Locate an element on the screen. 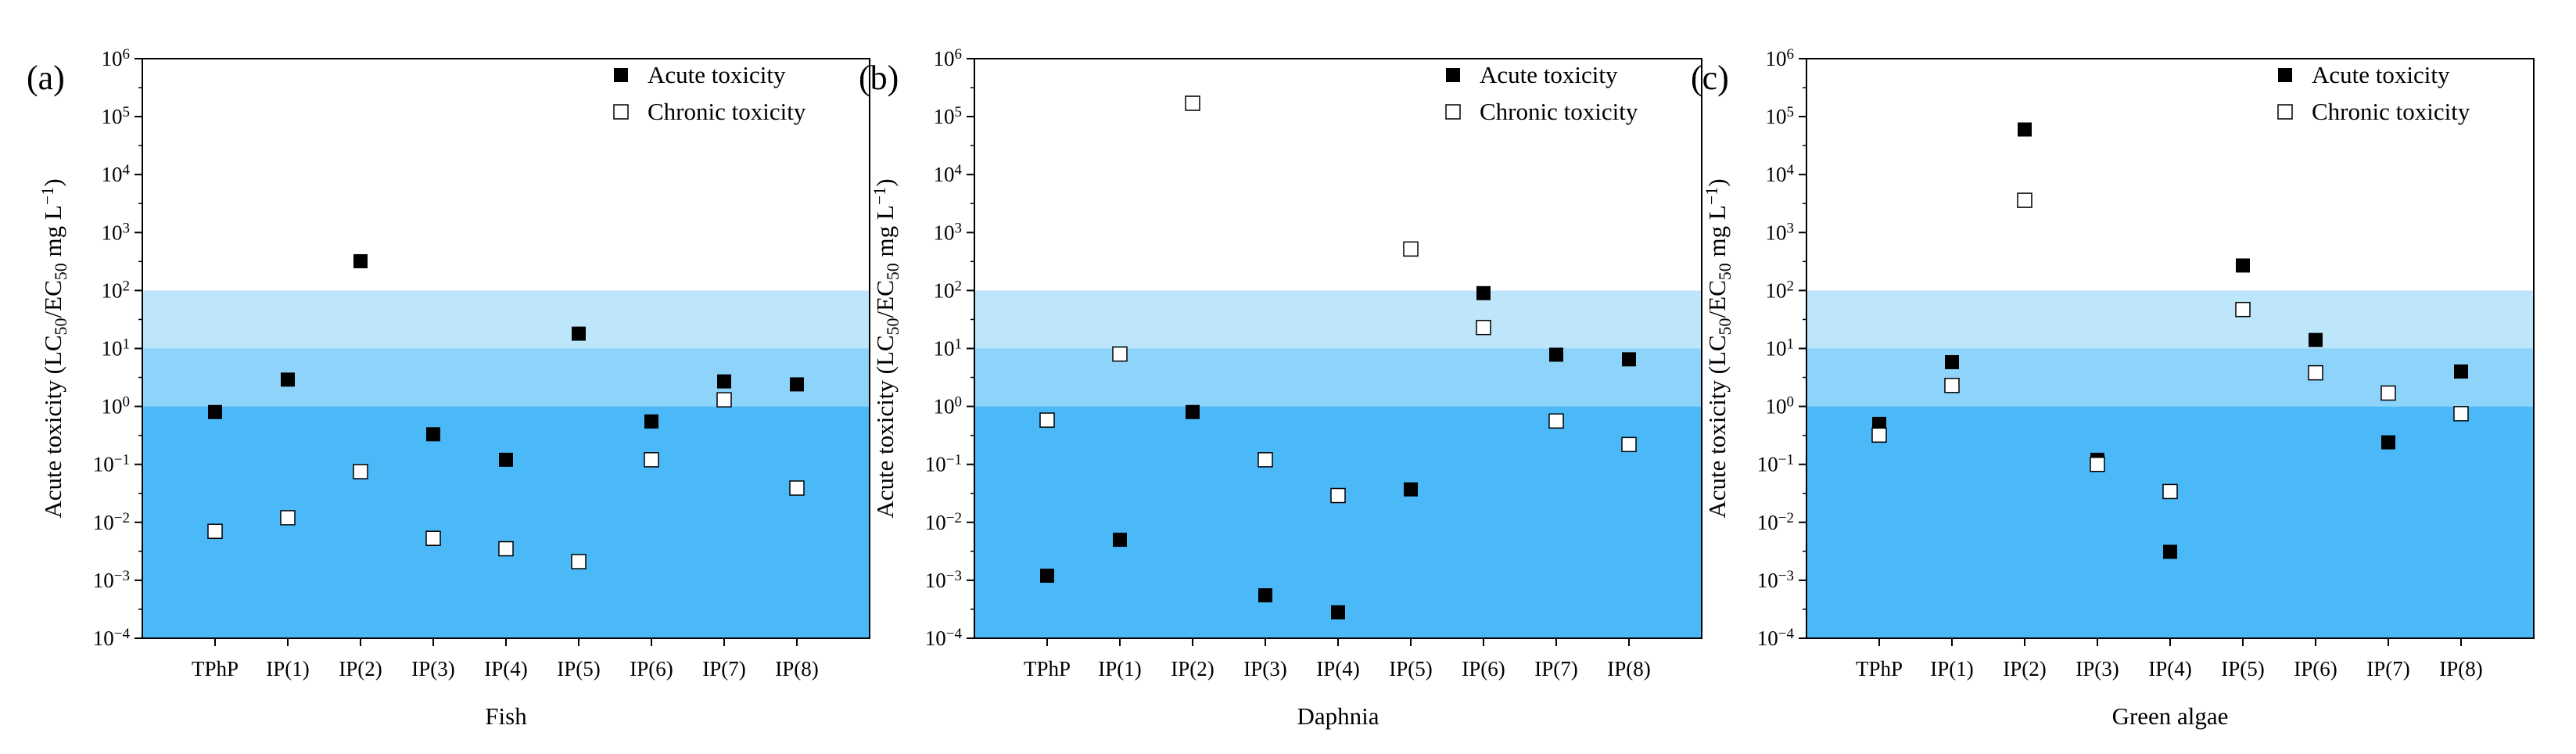 The image size is (2576, 754). x-tick-label: TPhP is located at coordinates (1879, 668).